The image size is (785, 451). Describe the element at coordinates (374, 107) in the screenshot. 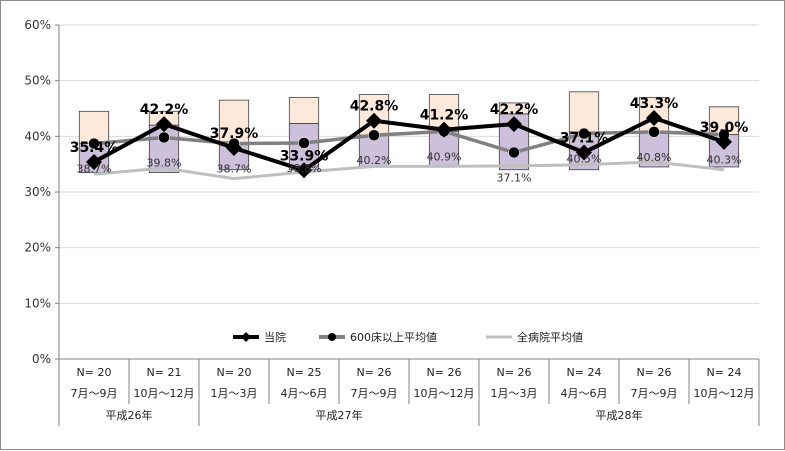

I see `data-label-tooin: 42.8%` at that location.